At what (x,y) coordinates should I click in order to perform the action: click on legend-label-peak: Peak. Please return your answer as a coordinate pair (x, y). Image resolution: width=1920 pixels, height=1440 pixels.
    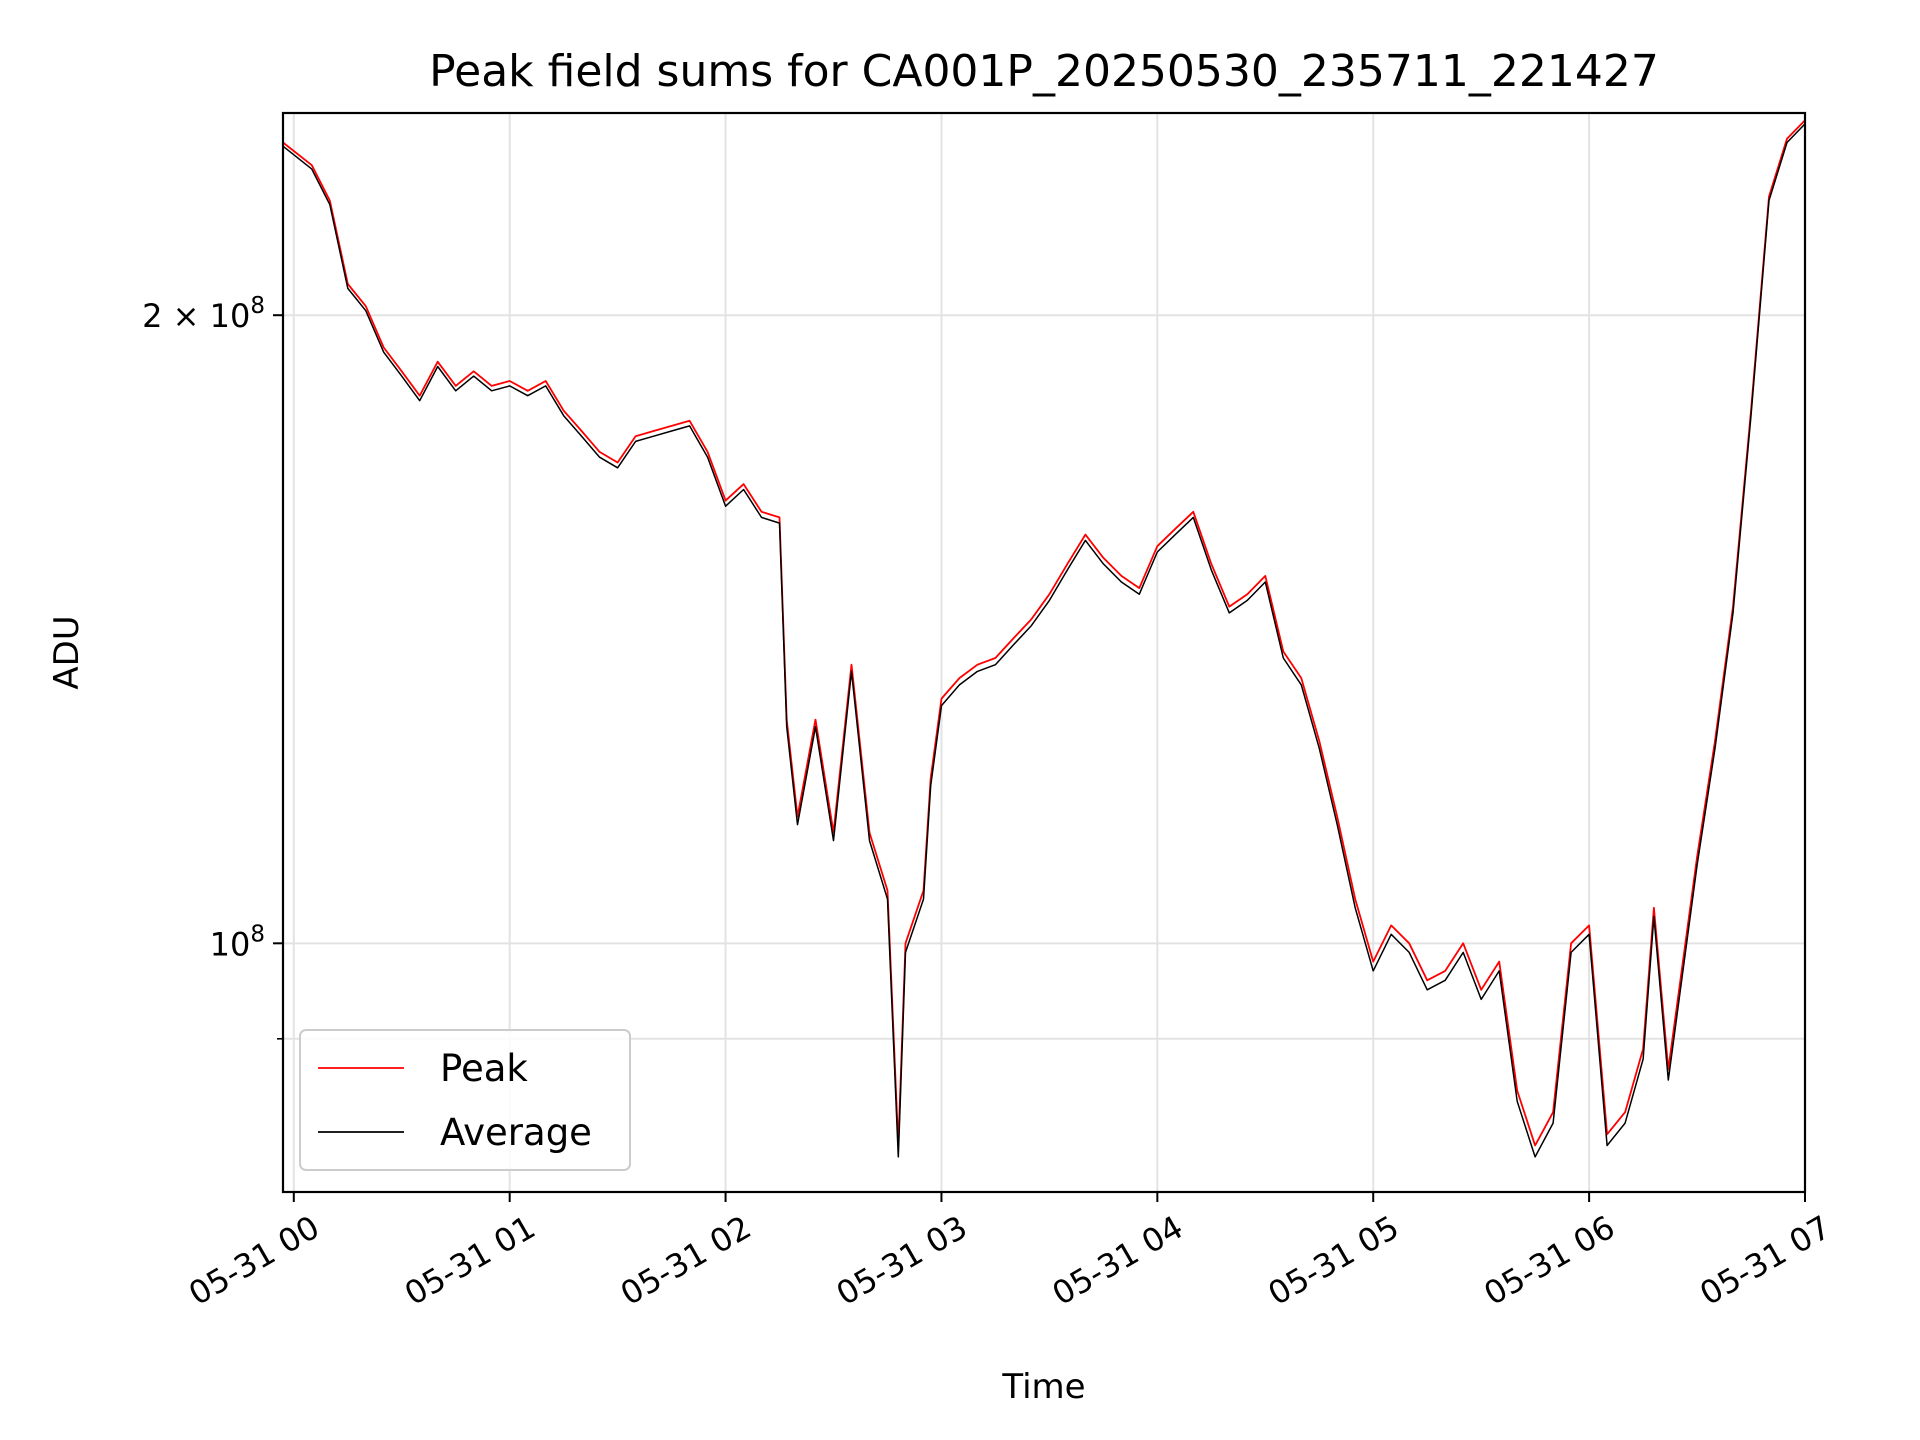
    Looking at the image, I should click on (484, 1068).